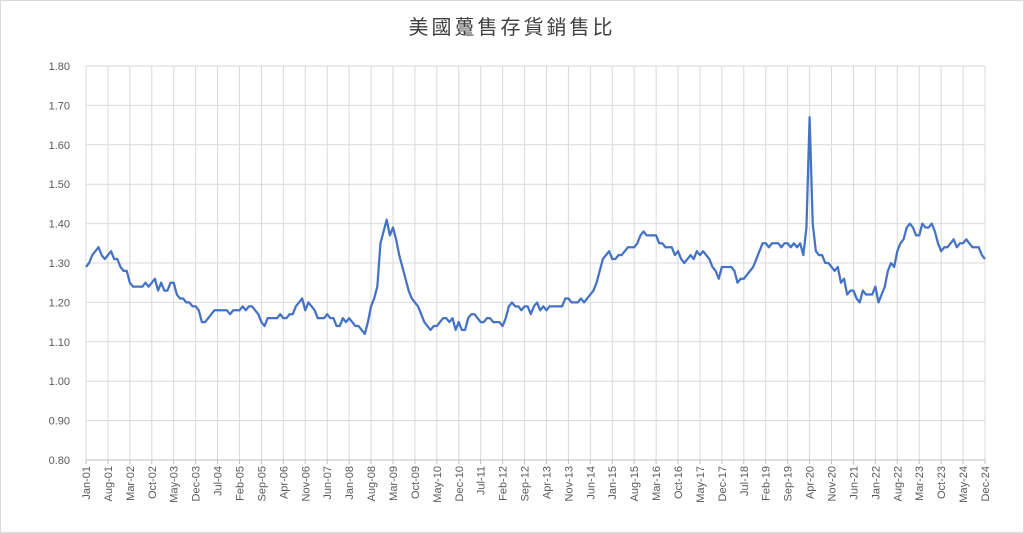 This screenshot has width=1024, height=533. I want to click on x-tick-label: Feb-05, so click(240, 483).